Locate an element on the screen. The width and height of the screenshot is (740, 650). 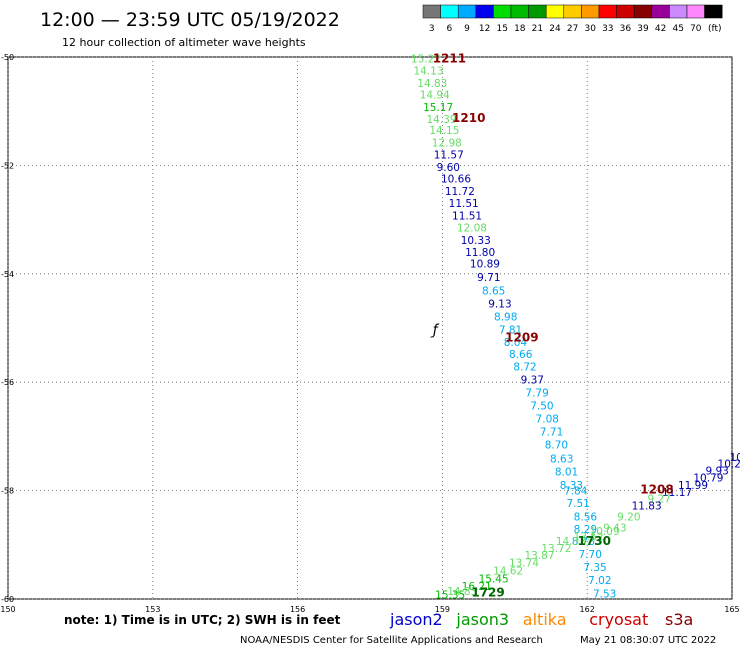
data-point-label: 15.22 is located at coordinates (426, 59).